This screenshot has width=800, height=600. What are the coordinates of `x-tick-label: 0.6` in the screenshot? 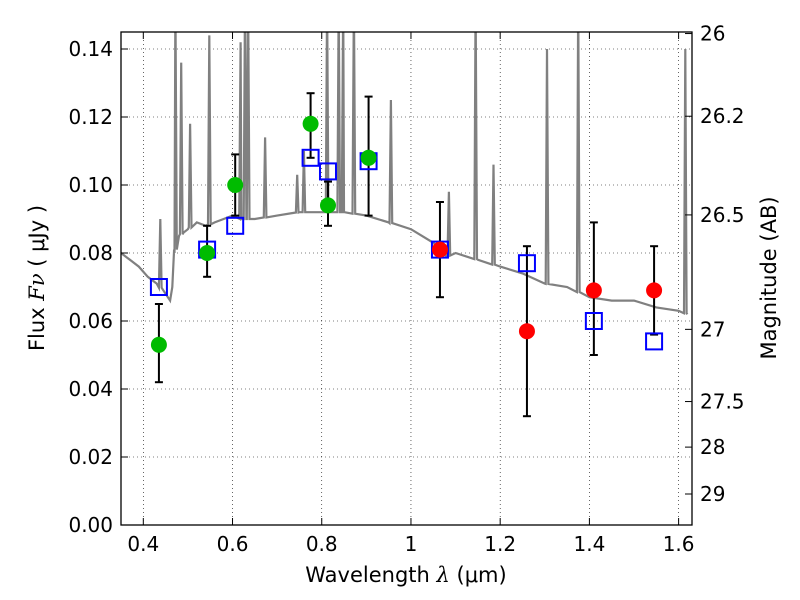 It's located at (233, 544).